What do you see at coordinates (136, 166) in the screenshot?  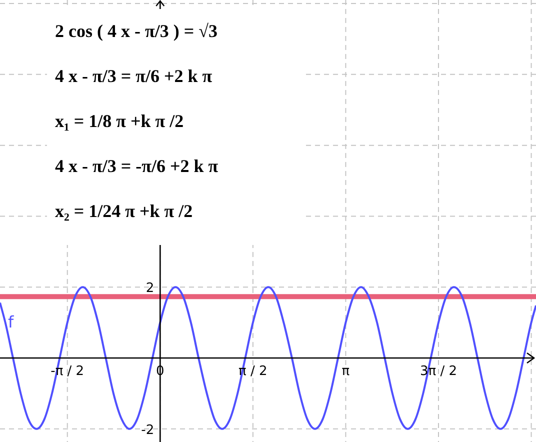 I see `annotation: 4 x - π/3 = -π/6 +2 k π` at bounding box center [136, 166].